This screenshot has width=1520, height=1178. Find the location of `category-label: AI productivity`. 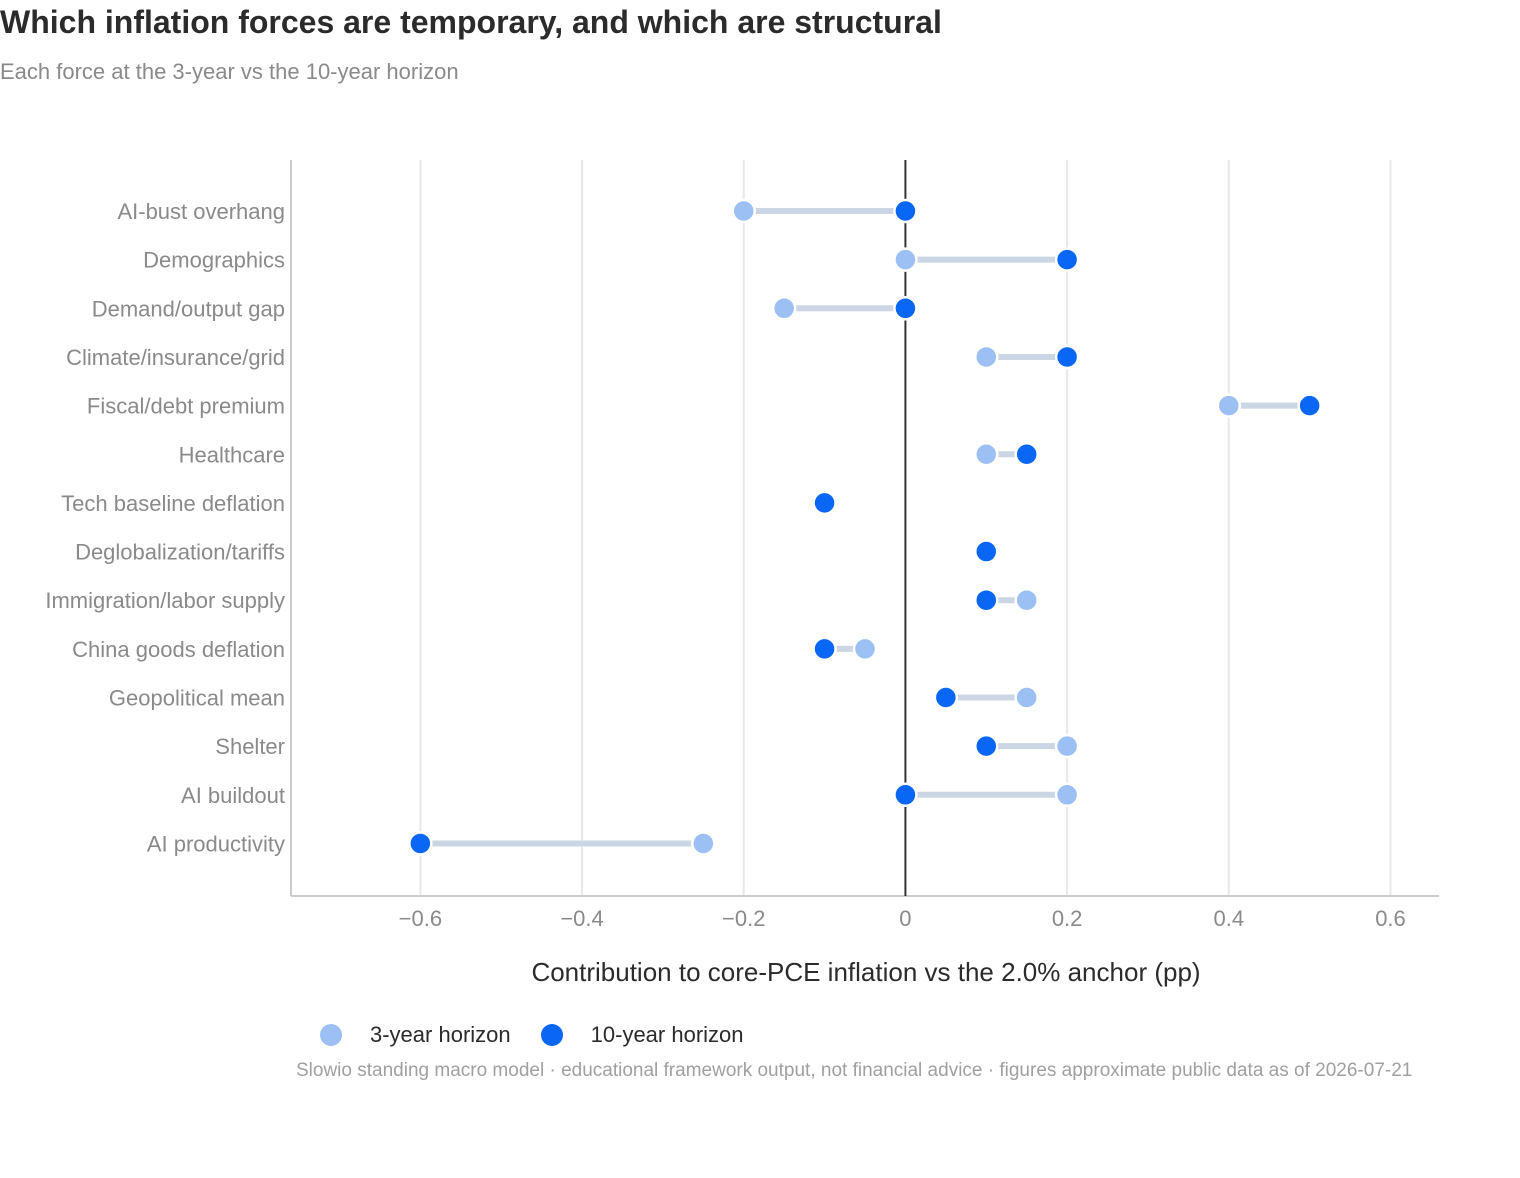

category-label: AI productivity is located at coordinates (216, 843).